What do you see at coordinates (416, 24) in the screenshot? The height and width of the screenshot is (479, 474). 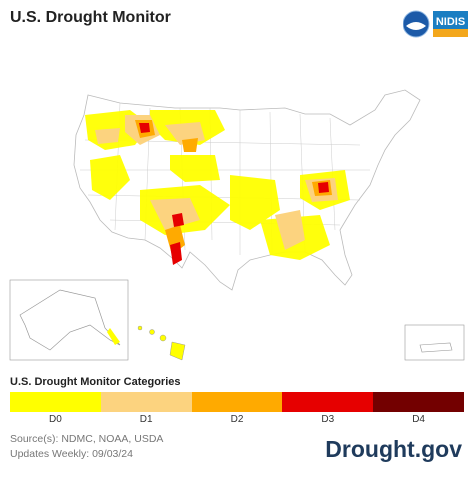 I see `noaa-logo` at bounding box center [416, 24].